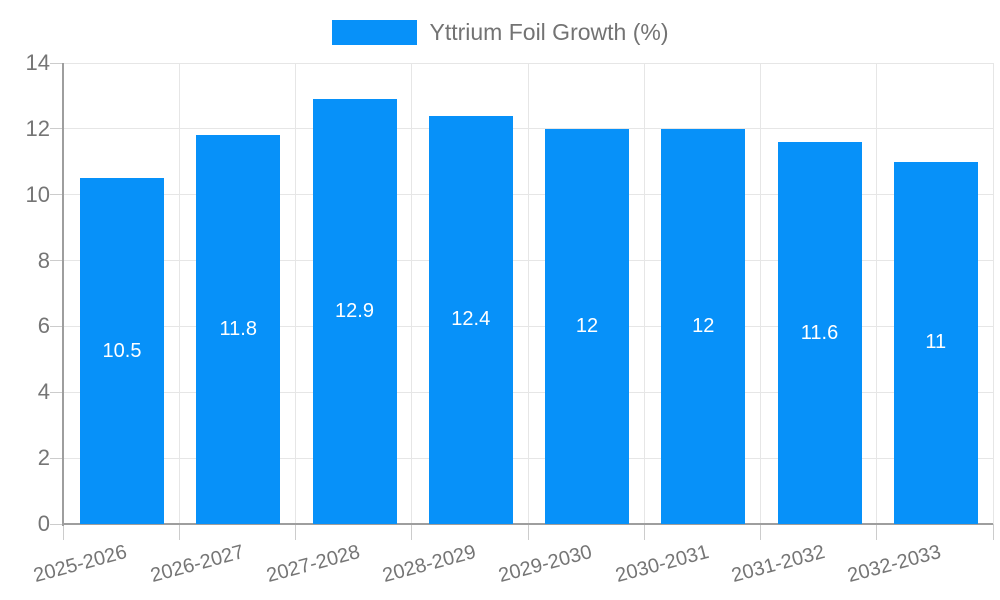  What do you see at coordinates (778, 564) in the screenshot?
I see `x-axis-category-label: 2031-2032` at bounding box center [778, 564].